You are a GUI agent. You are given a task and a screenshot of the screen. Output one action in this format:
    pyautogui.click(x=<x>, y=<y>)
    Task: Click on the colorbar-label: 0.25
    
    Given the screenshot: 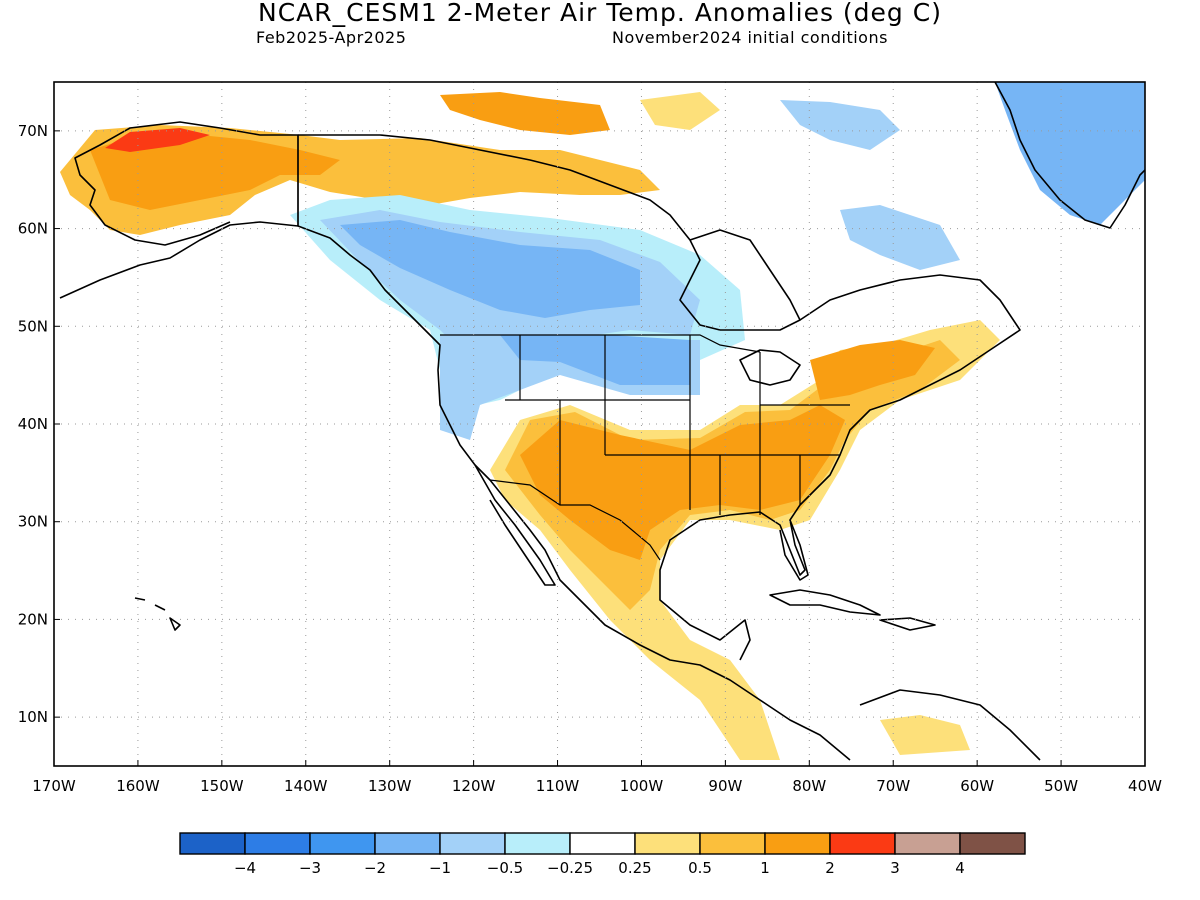 What is the action you would take?
    pyautogui.click(x=634, y=868)
    